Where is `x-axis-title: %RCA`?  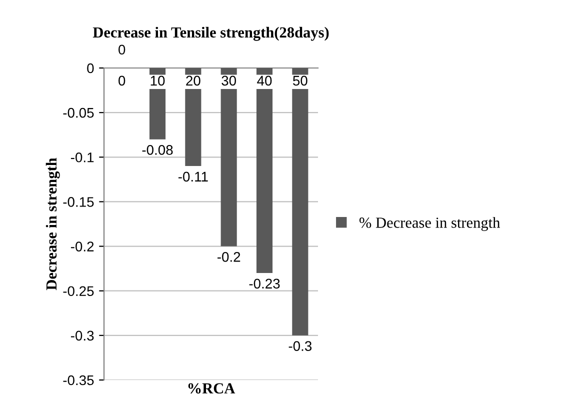 x-axis-title: %RCA is located at coordinates (212, 388).